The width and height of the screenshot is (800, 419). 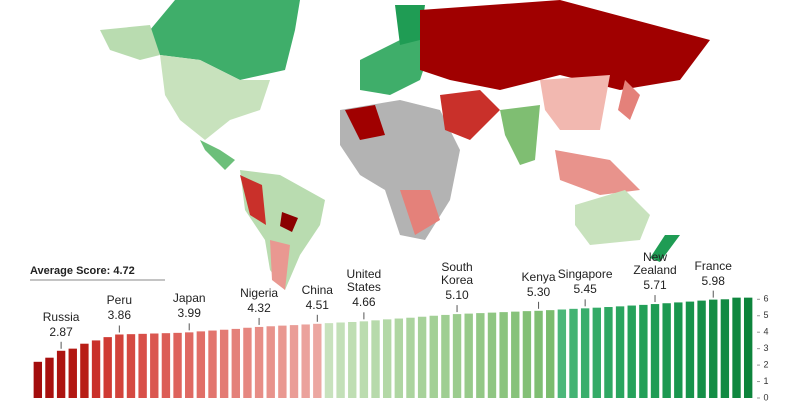 What do you see at coordinates (765, 381) in the screenshot?
I see `y-tick-label: 1` at bounding box center [765, 381].